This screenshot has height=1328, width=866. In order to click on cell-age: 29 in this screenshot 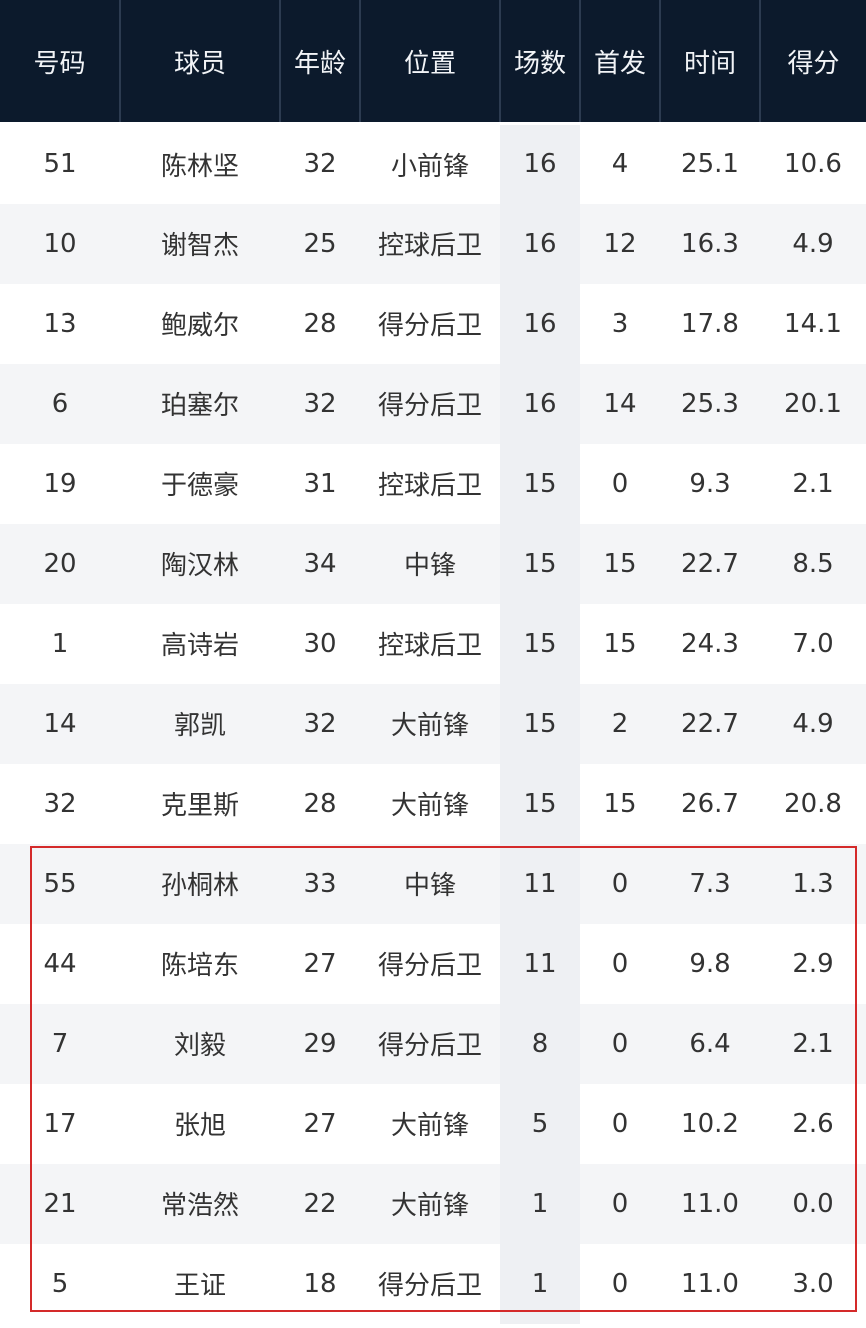, I will do `click(320, 1043)`.